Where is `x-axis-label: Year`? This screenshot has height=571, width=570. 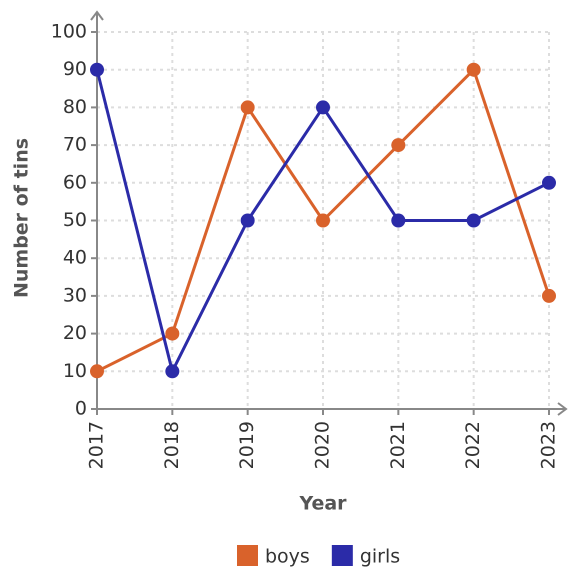
x-axis-label: Year is located at coordinates (322, 504).